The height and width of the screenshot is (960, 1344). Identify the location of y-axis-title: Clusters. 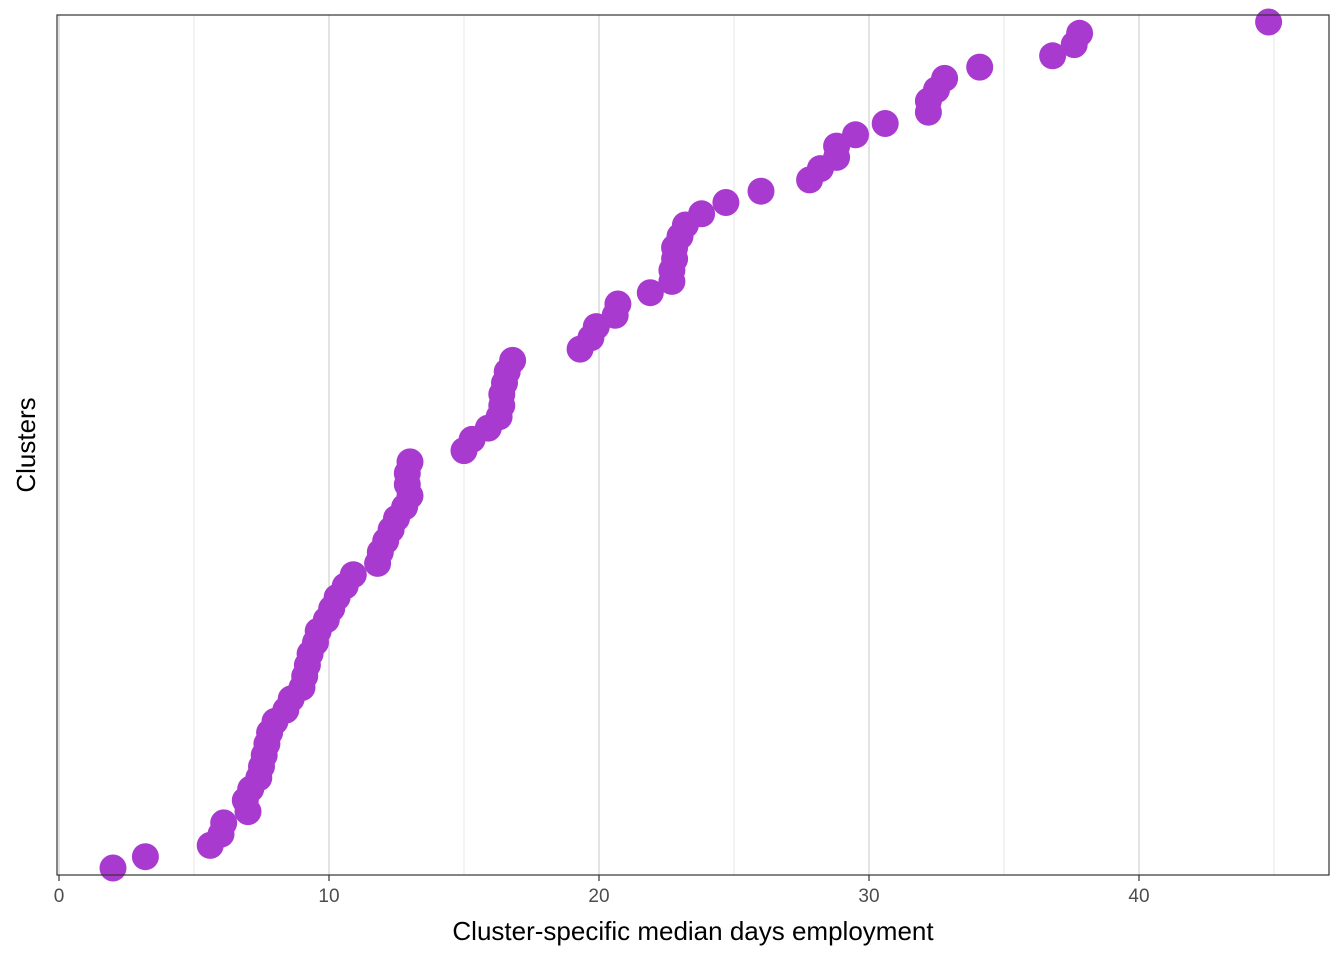
(26, 444).